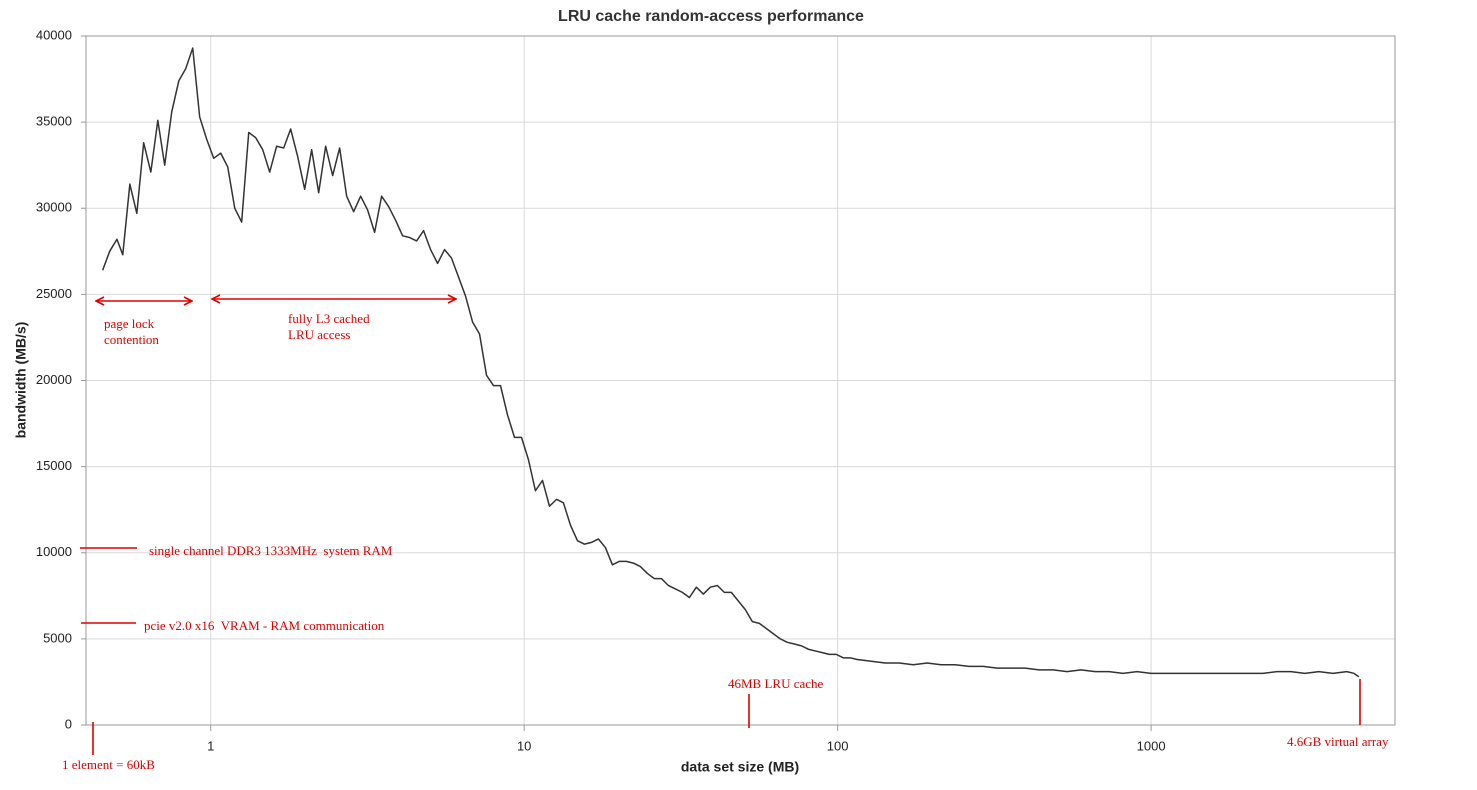  I want to click on y-tick-label: 35000, so click(54, 121).